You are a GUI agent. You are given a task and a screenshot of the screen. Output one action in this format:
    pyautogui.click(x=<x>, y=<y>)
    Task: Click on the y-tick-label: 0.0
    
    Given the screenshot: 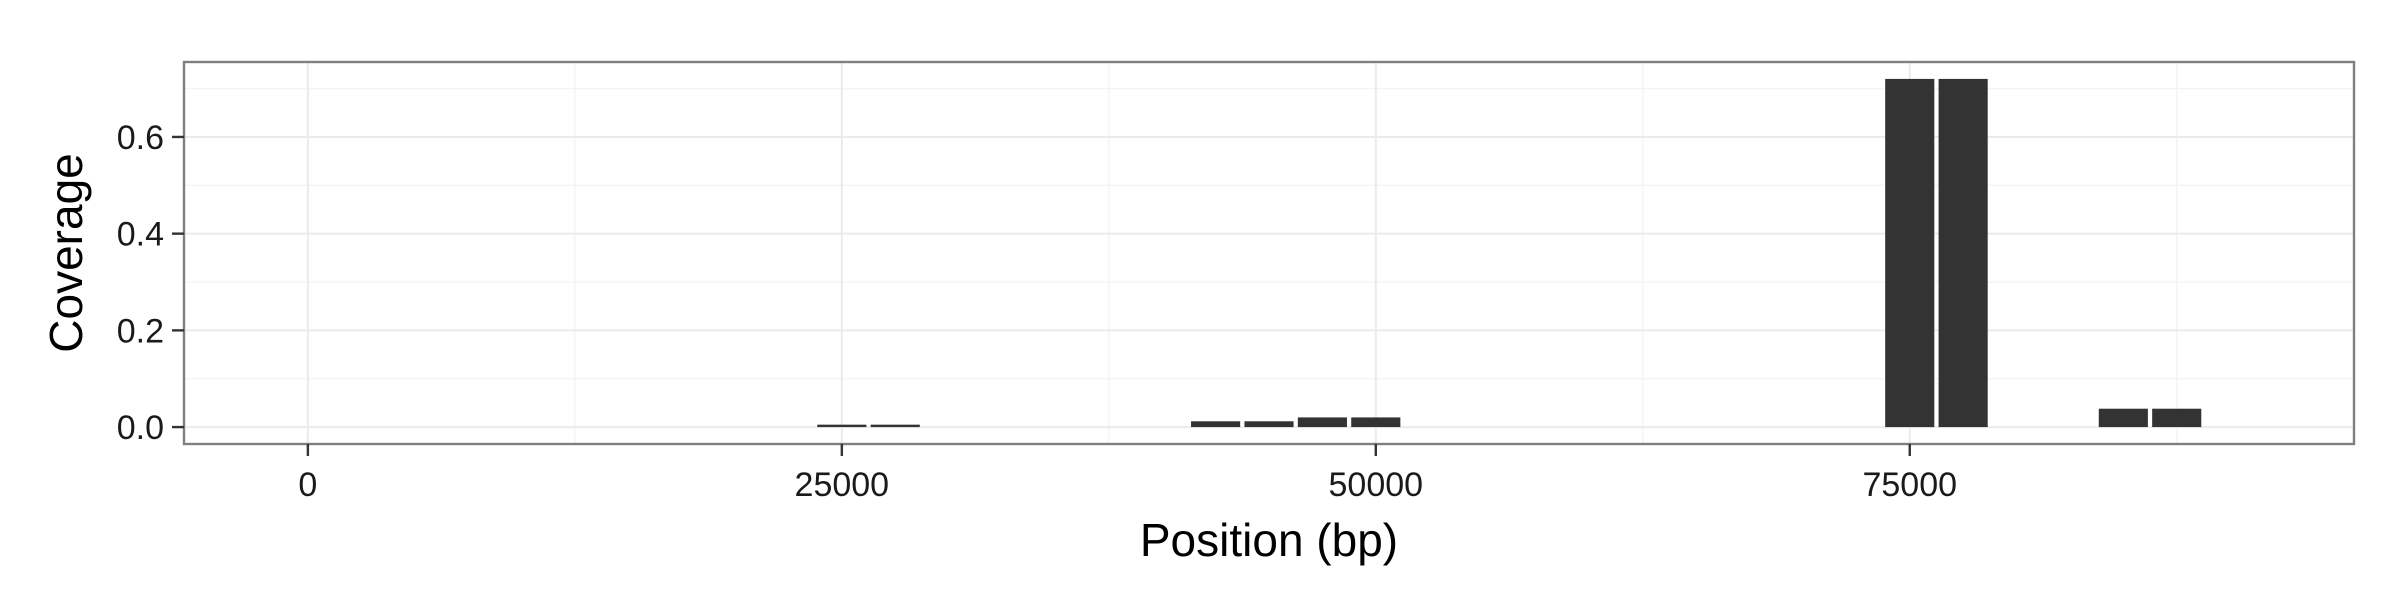 What is the action you would take?
    pyautogui.click(x=140, y=428)
    